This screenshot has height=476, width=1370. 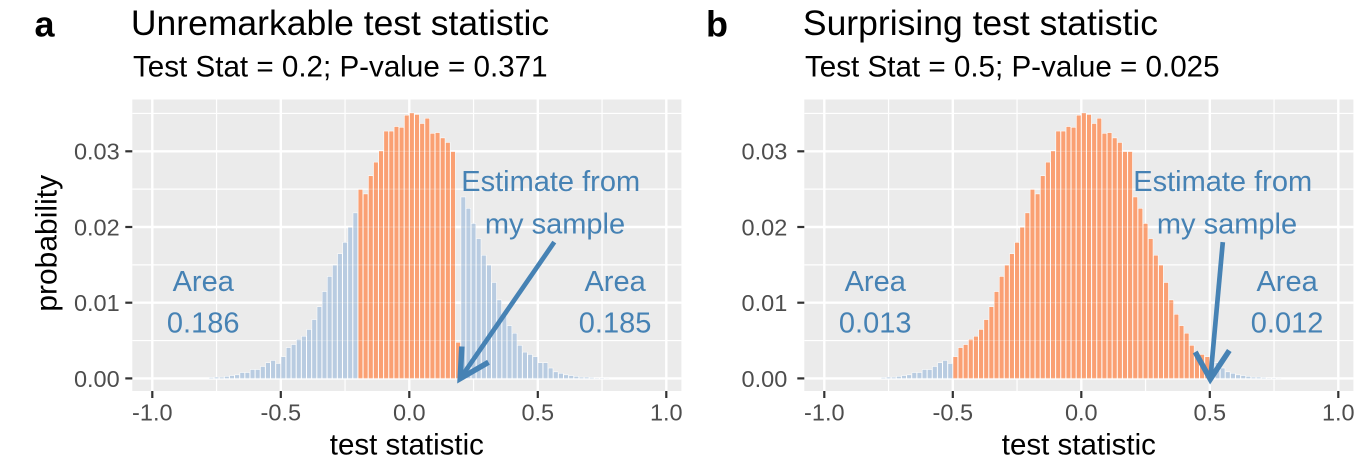 What do you see at coordinates (1287, 324) in the screenshot?
I see `svg-text: 0.012` at bounding box center [1287, 324].